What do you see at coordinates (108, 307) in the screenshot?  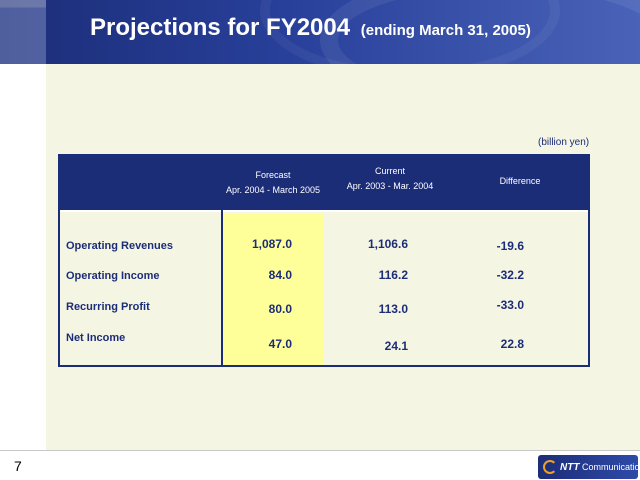 I see `row-label-recurring-profit: Recurring Profit` at bounding box center [108, 307].